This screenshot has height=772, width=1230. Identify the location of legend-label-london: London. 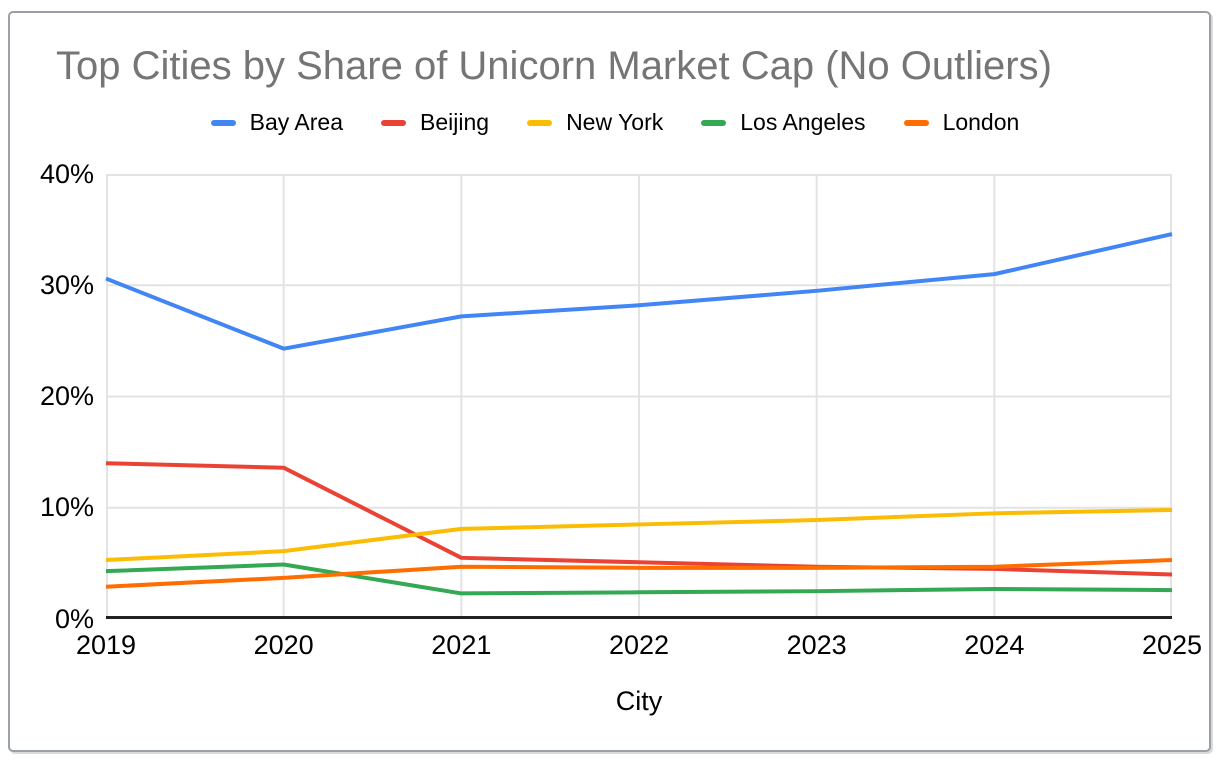
(981, 122).